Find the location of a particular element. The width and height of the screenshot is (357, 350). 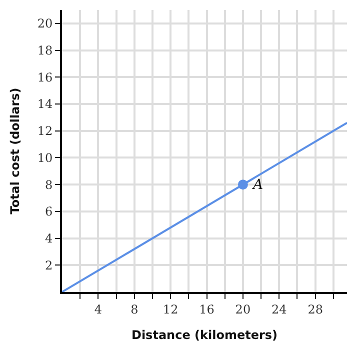

y-tick-label: 14 is located at coordinates (45, 104).